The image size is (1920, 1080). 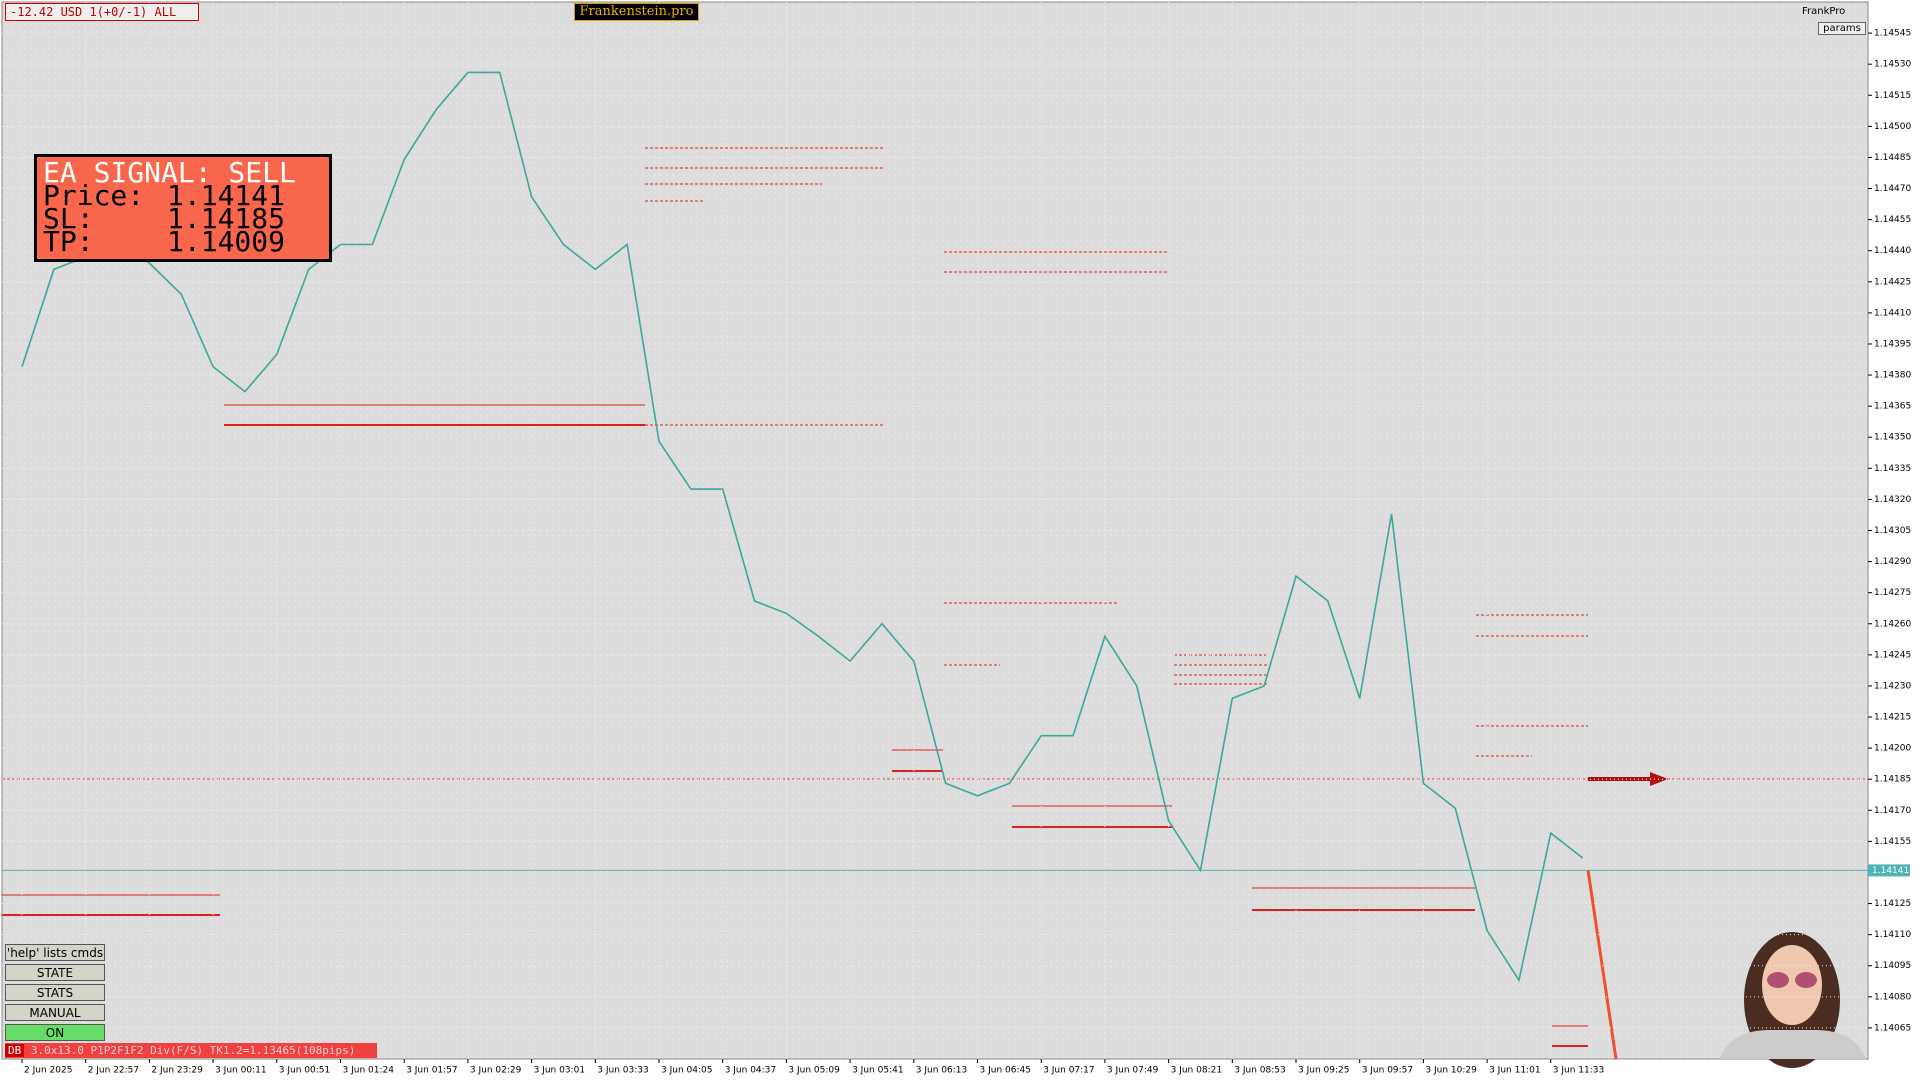 What do you see at coordinates (15, 1050) in the screenshot?
I see `status-tag: DB` at bounding box center [15, 1050].